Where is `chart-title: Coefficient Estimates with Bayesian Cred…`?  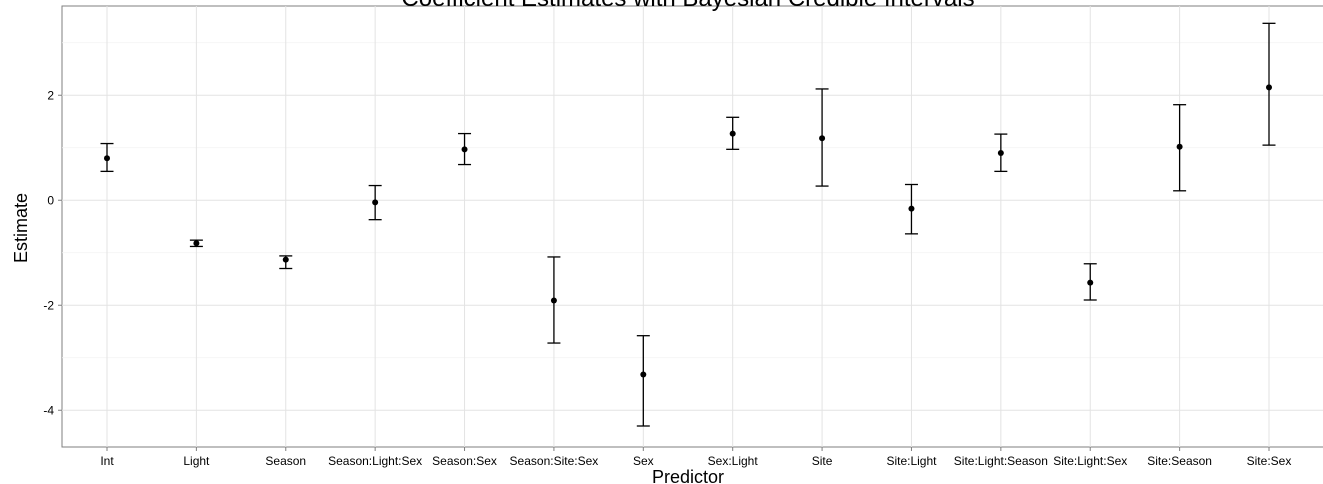
chart-title: Coefficient Estimates with Bayesian Cred… is located at coordinates (687, 6).